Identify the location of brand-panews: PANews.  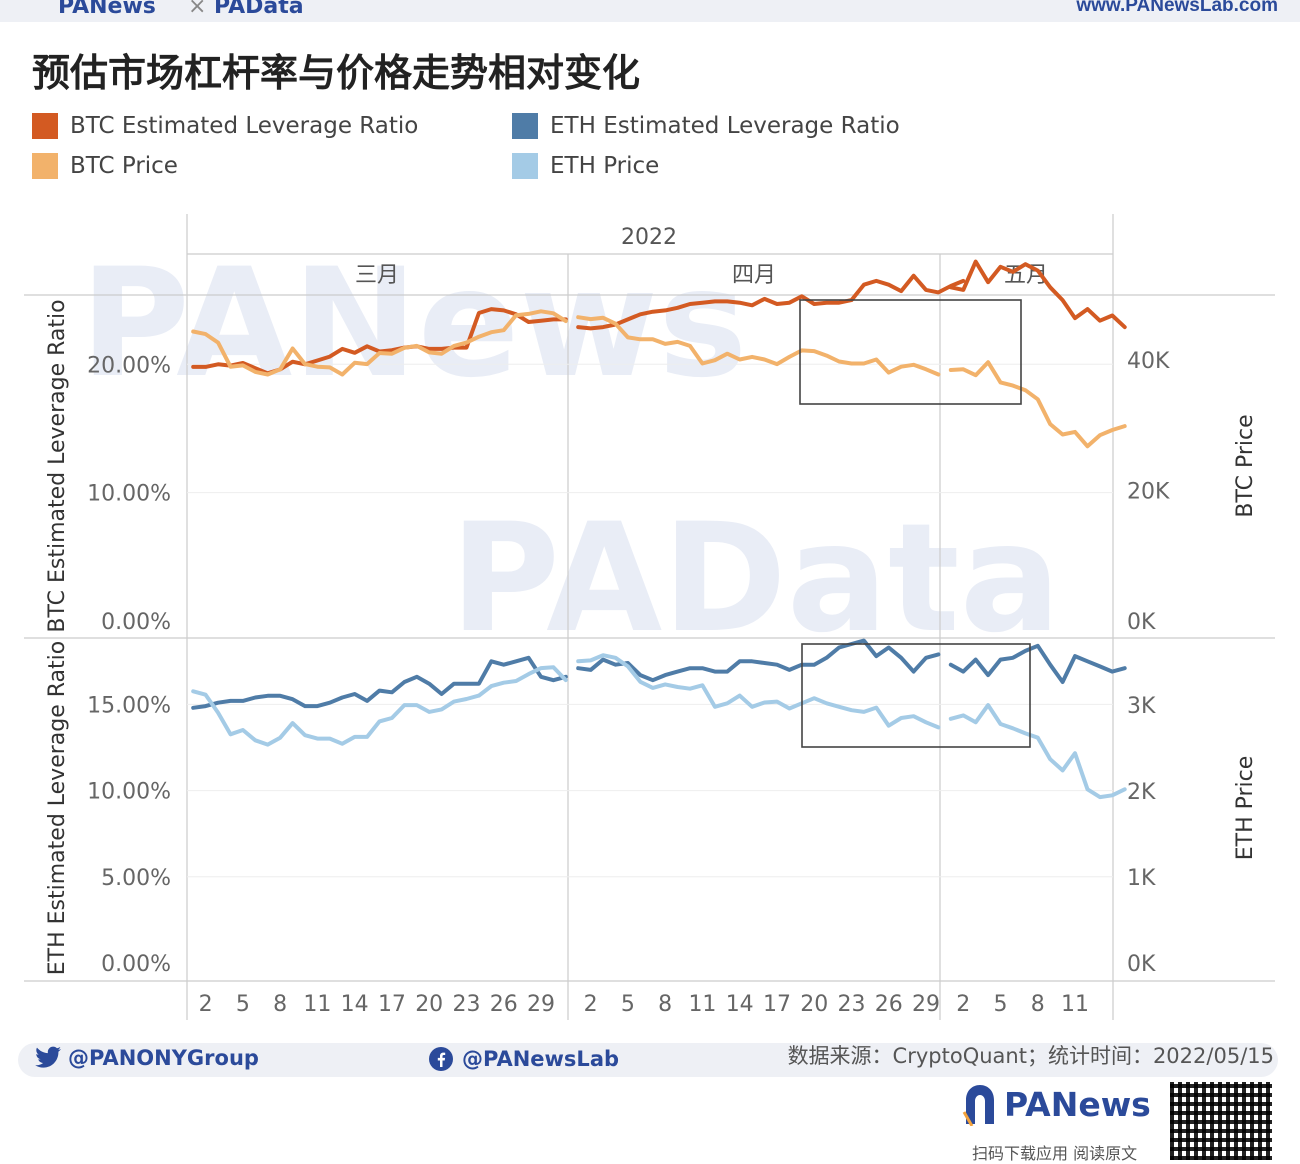
(107, 9).